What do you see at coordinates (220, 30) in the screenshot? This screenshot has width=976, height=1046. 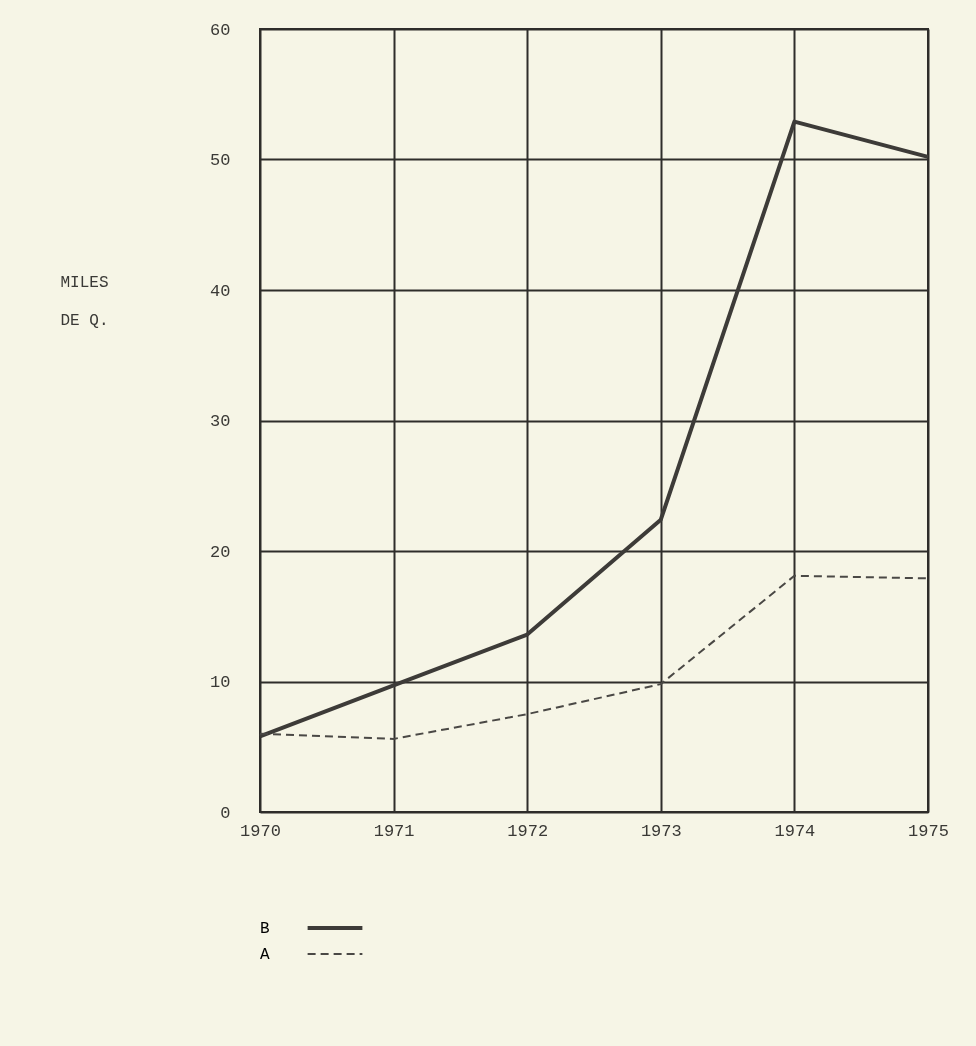 I see `y-tick-label: 60` at bounding box center [220, 30].